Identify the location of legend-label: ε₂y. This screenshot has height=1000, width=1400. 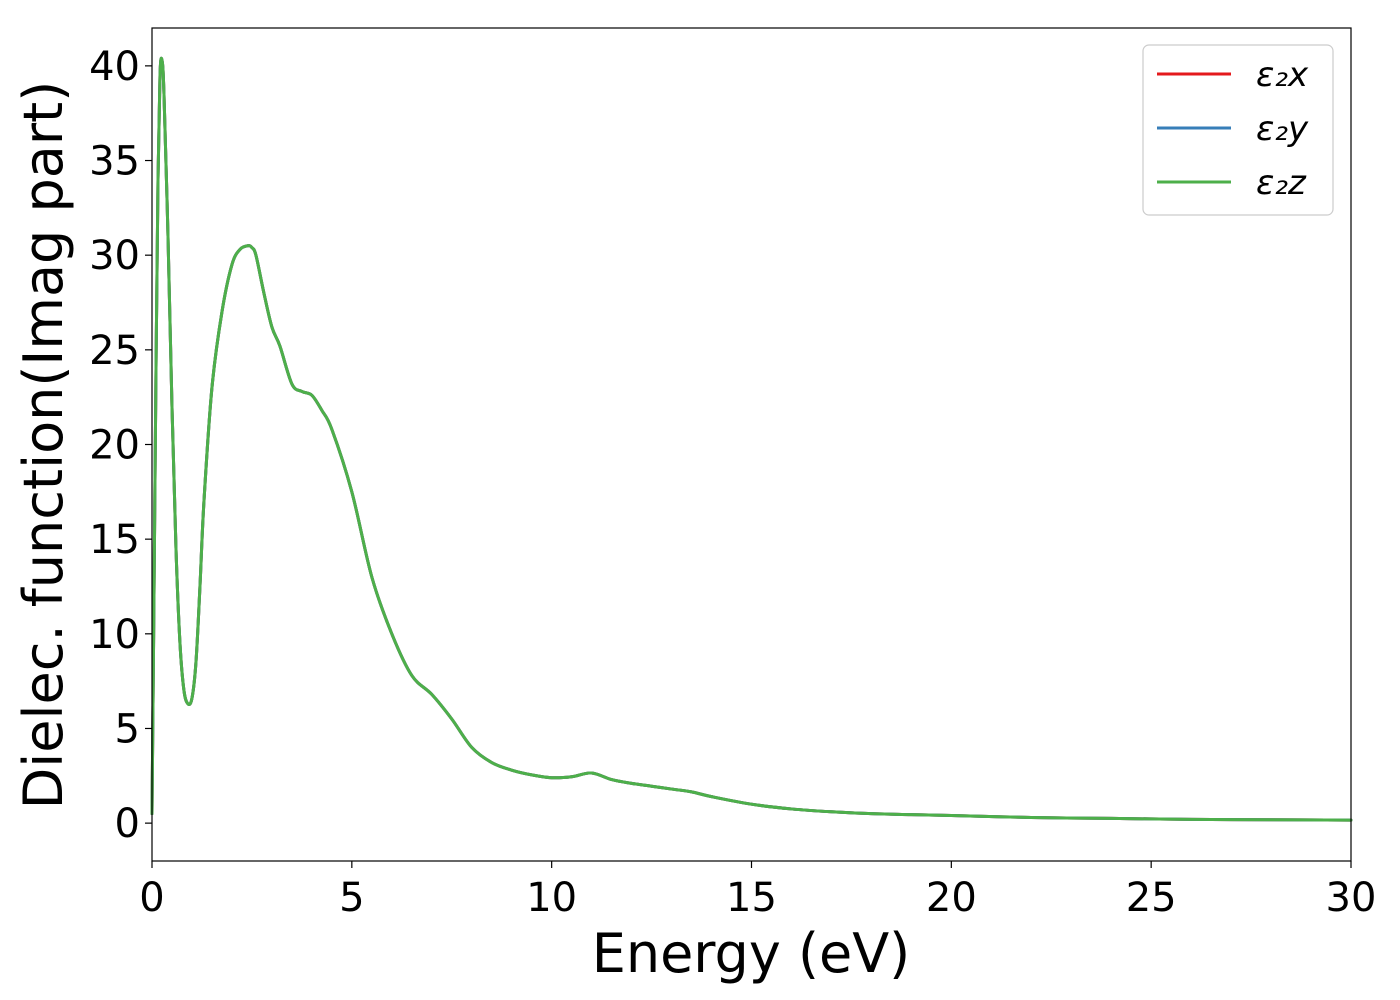
(1282, 129).